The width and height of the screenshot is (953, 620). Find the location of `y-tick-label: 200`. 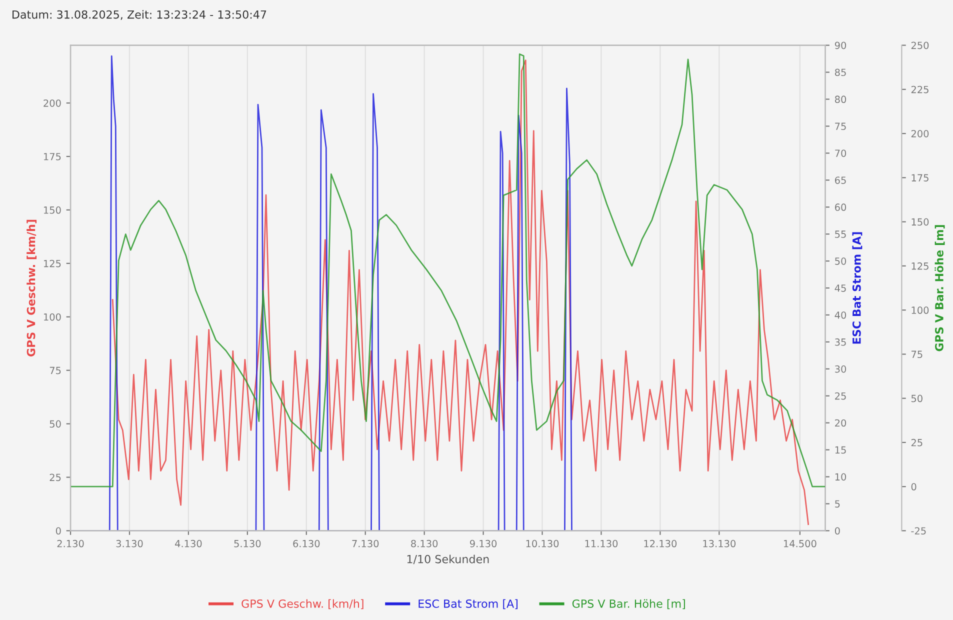

y-tick-label: 200 is located at coordinates (52, 103).